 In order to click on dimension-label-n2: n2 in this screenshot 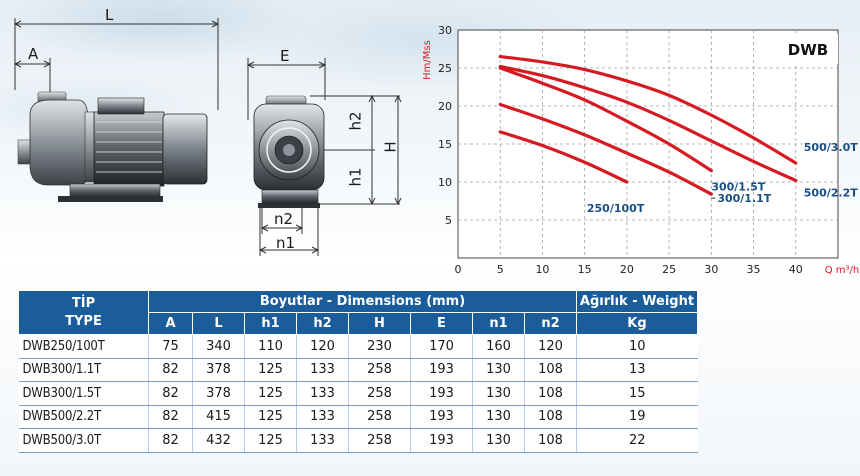, I will do `click(284, 219)`.